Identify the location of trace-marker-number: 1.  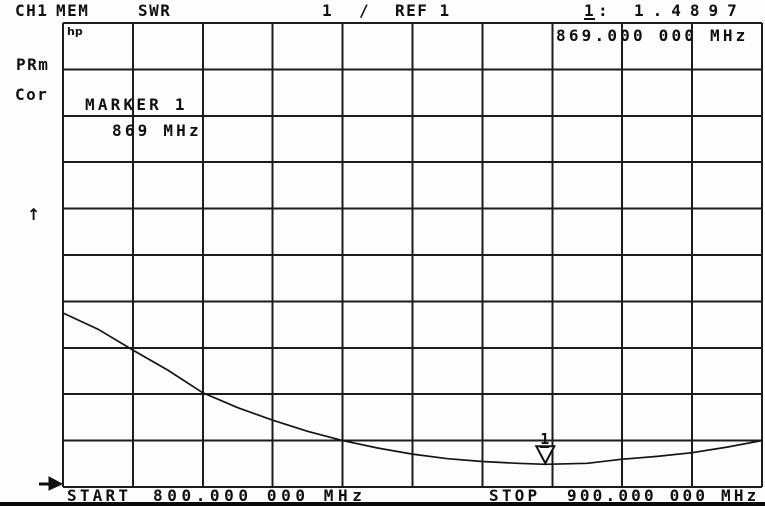
(545, 439).